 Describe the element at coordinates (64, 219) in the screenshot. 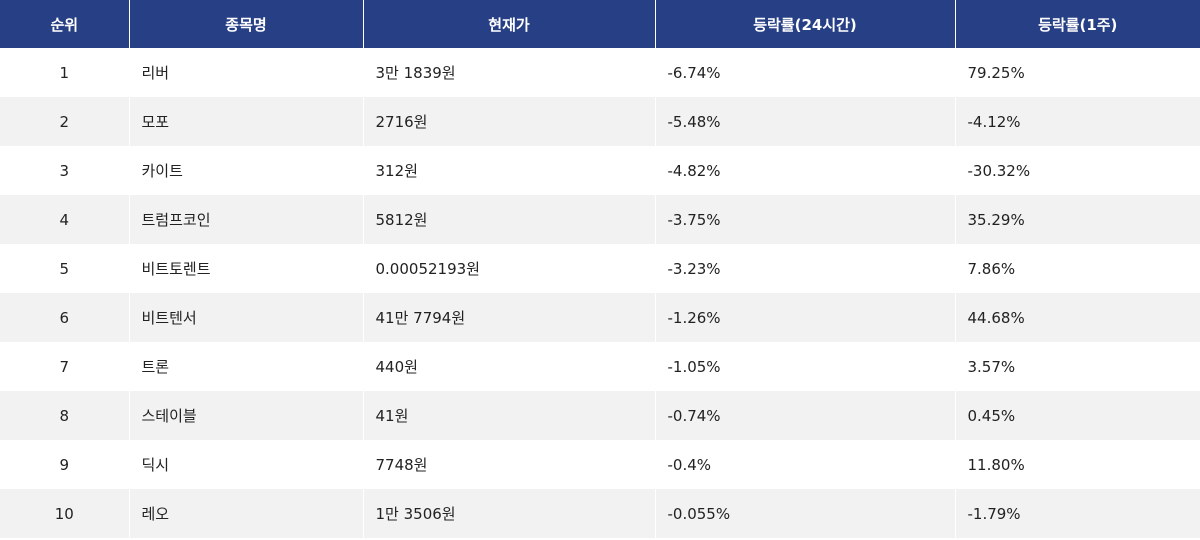

I see `table-cell: 4` at that location.